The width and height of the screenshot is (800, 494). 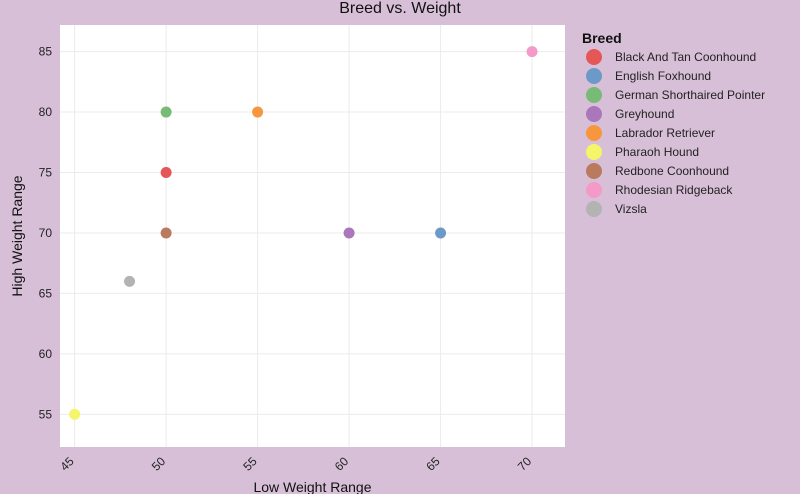 What do you see at coordinates (525, 464) in the screenshot?
I see `x-tick-label: 70` at bounding box center [525, 464].